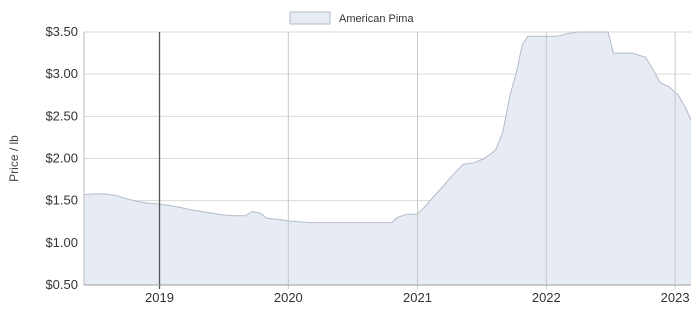  I want to click on y-tick-label: $1.00, so click(61, 242).